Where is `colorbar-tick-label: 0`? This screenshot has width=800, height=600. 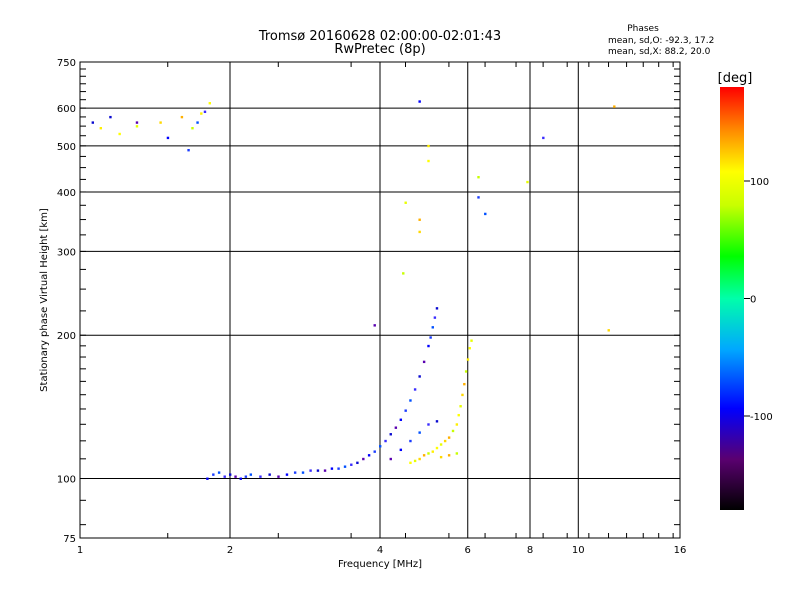
colorbar-tick-label: 0 is located at coordinates (753, 300).